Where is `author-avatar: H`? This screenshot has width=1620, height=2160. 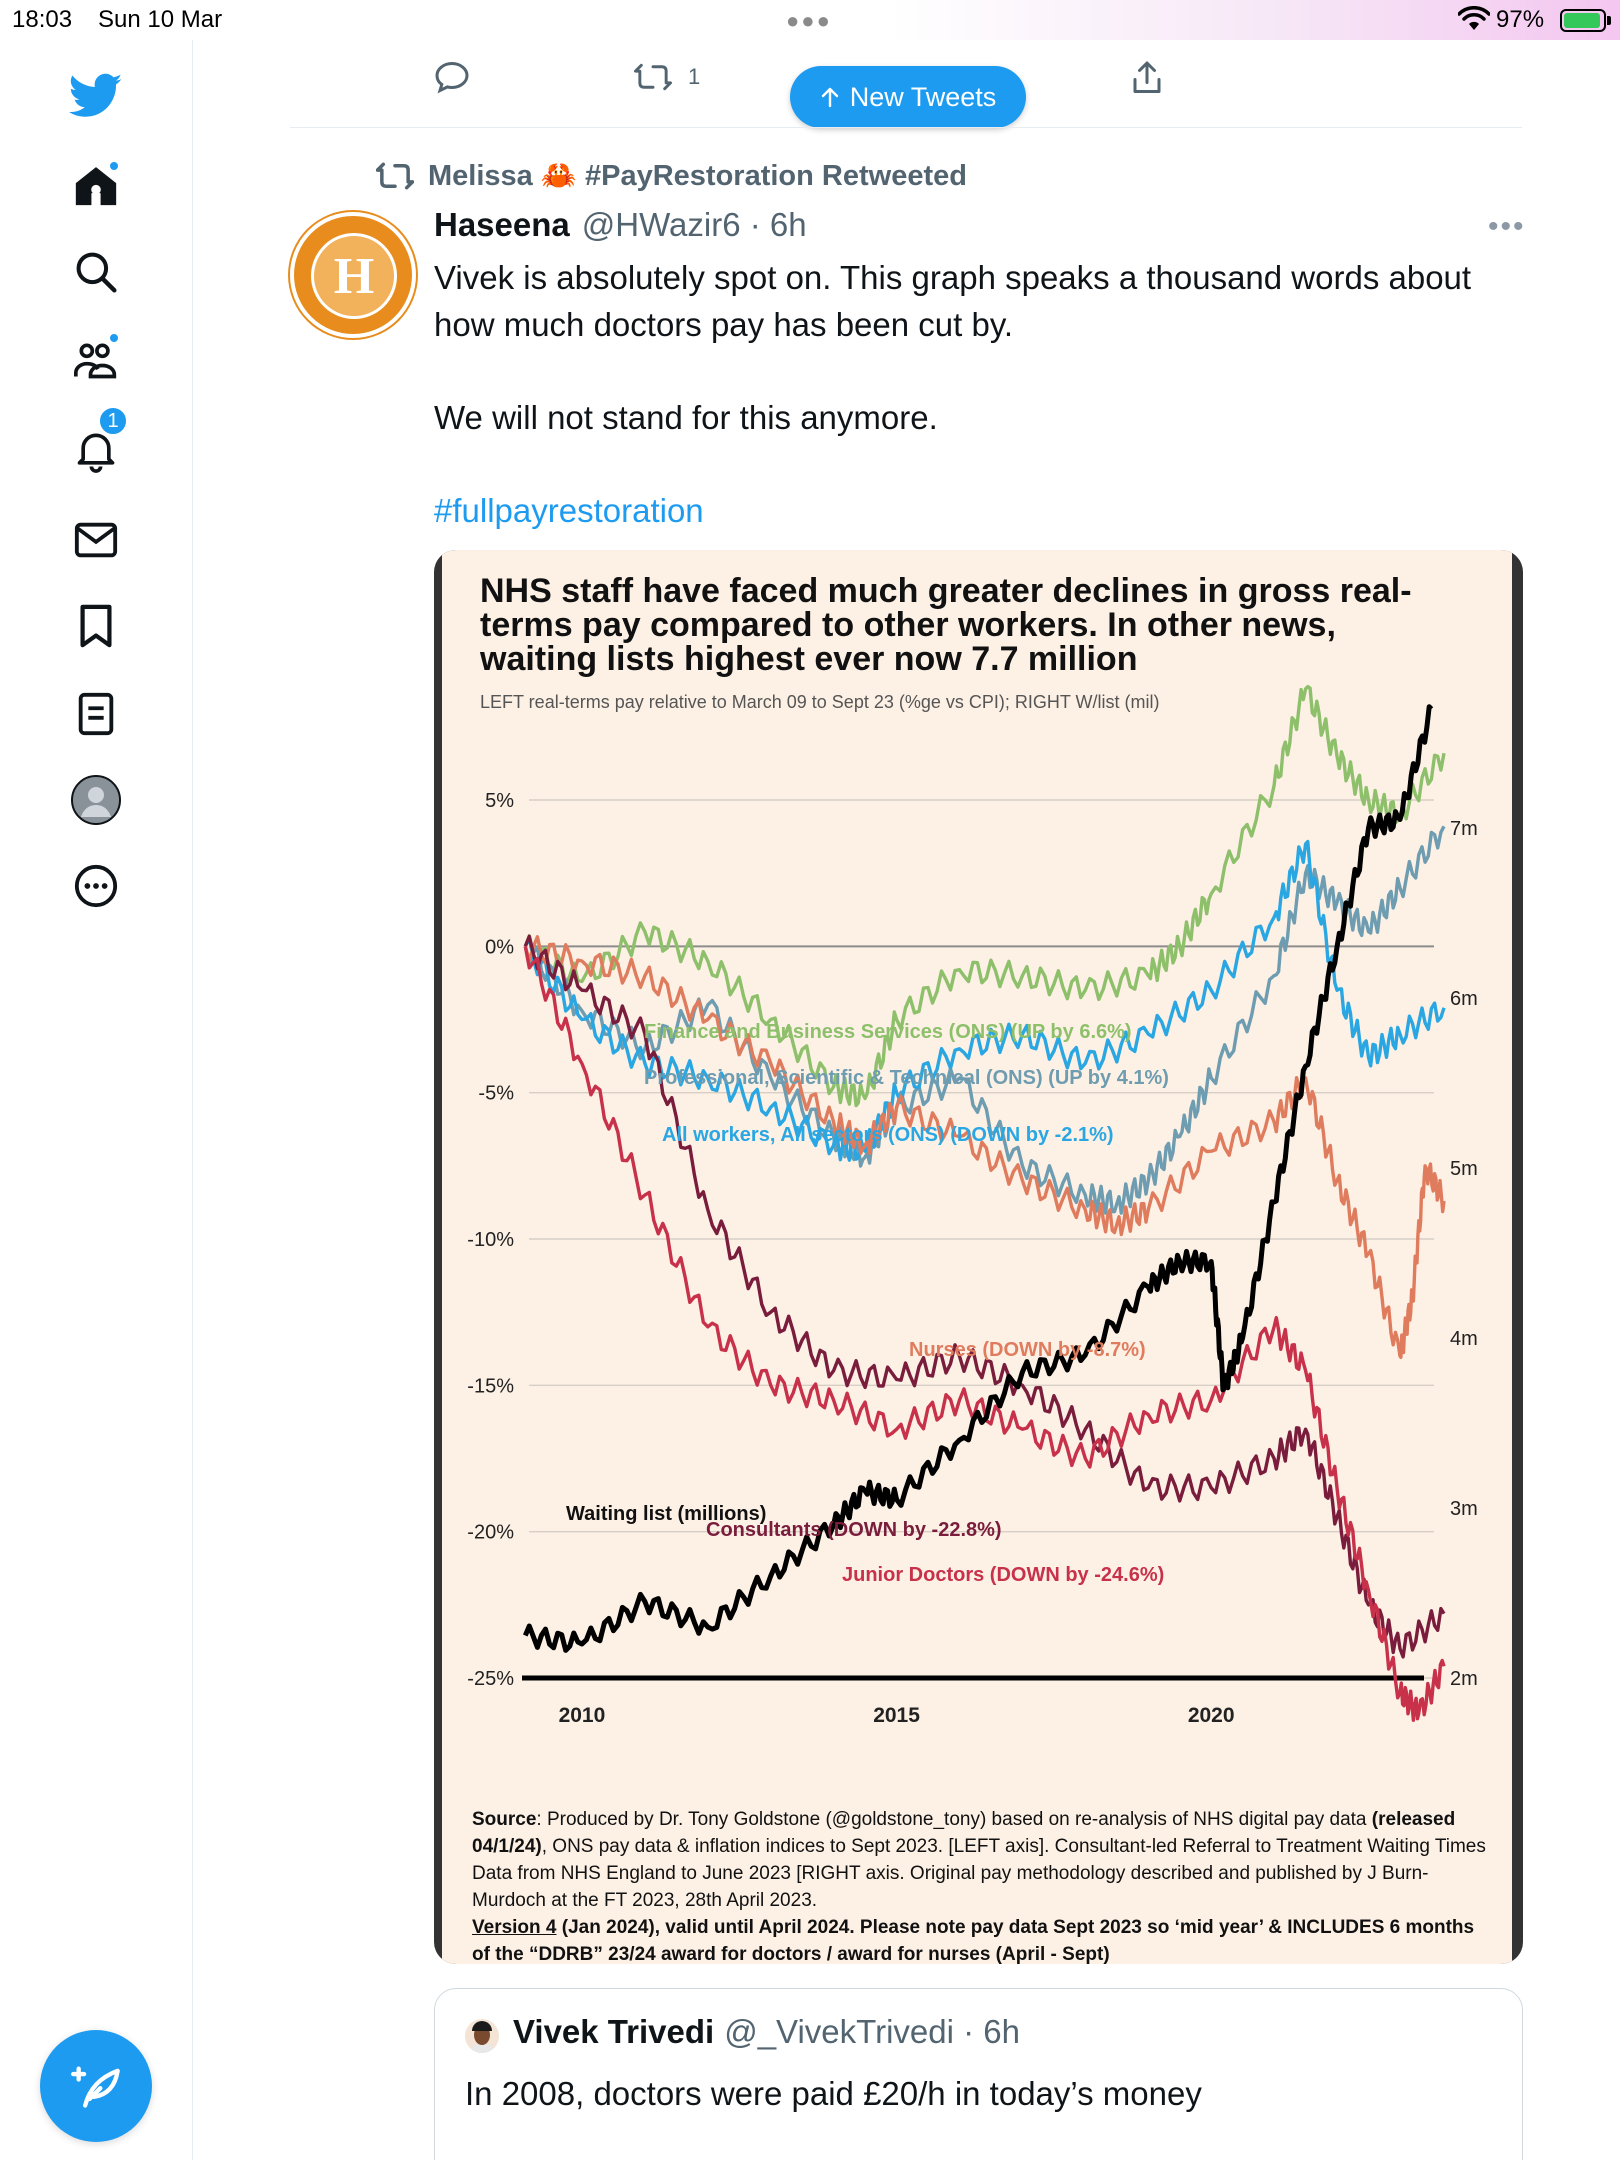
author-avatar: H is located at coordinates (353, 275).